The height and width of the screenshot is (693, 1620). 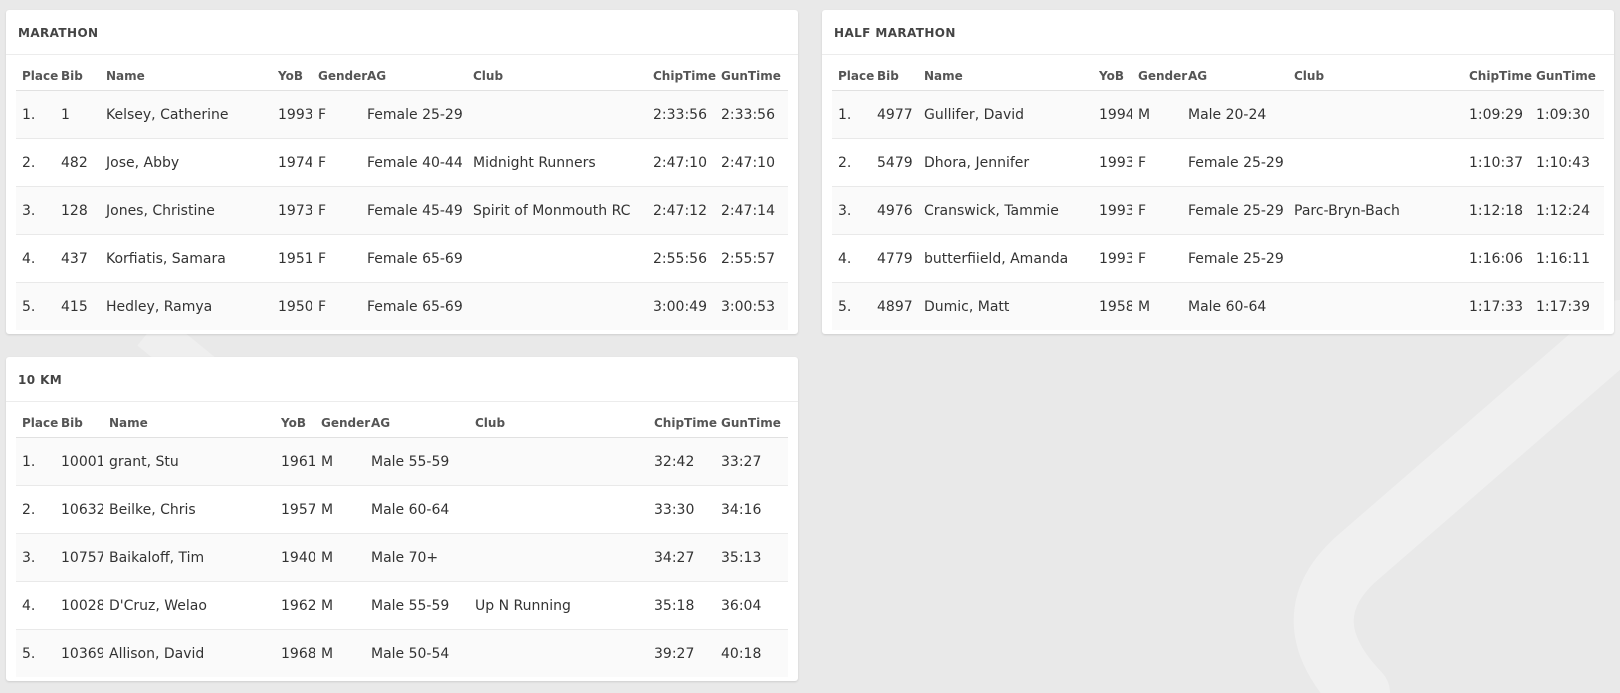 What do you see at coordinates (1005, 210) in the screenshot?
I see `name-cell: Cranswick, Tammie` at bounding box center [1005, 210].